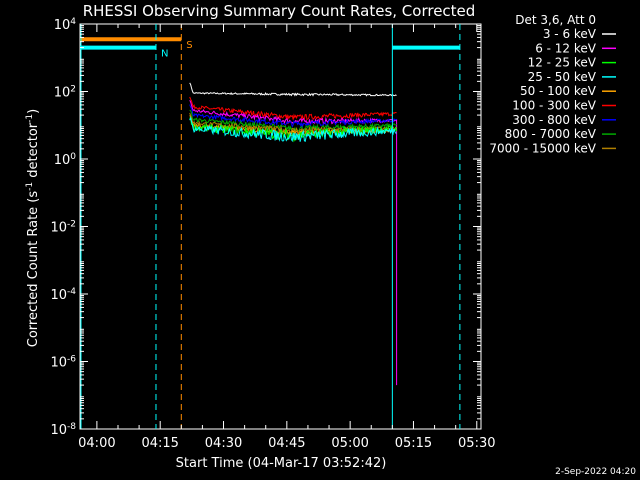 This screenshot has width=640, height=480. Describe the element at coordinates (554, 120) in the screenshot. I see `legend-label: 300 - 800 keV` at that location.